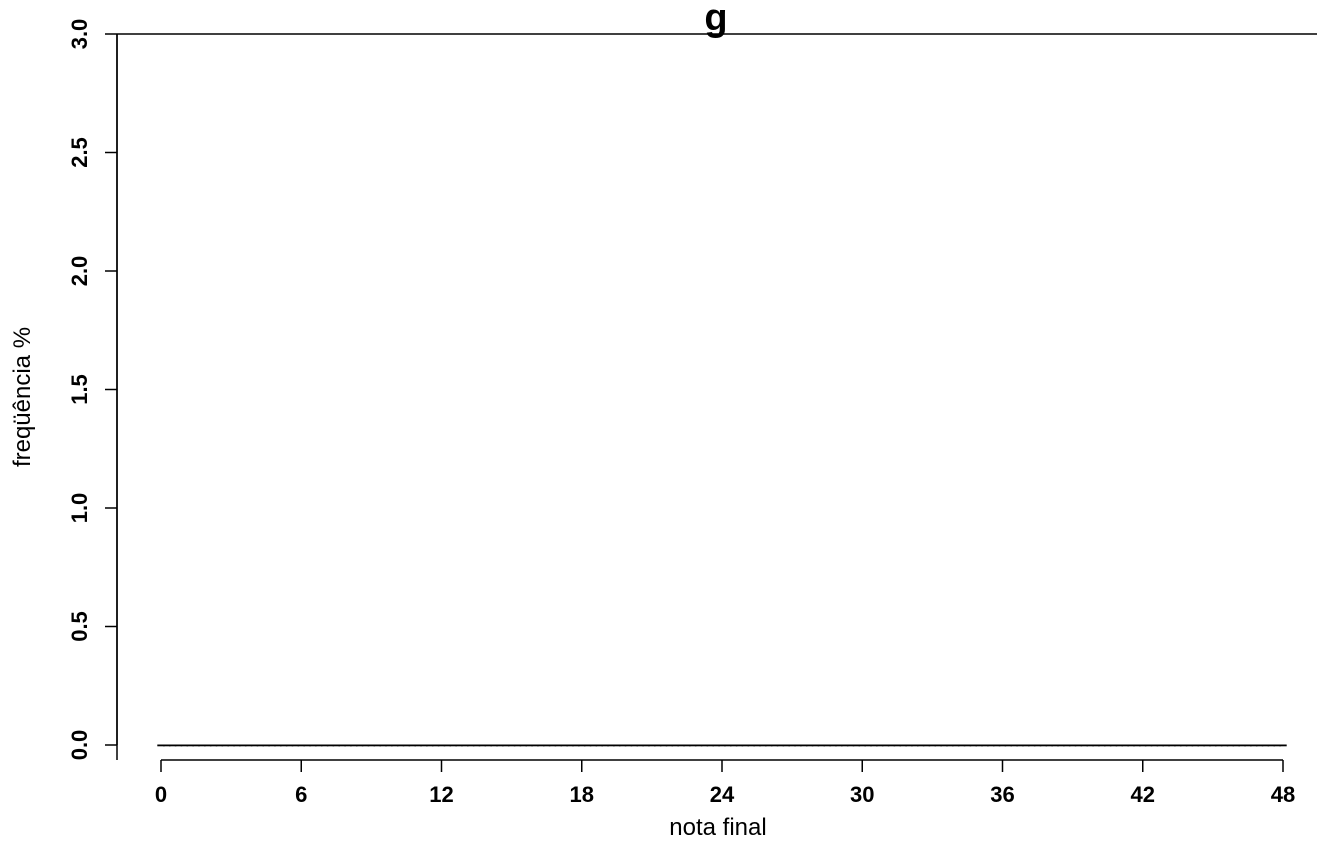 Image resolution: width=1317 pixels, height=852 pixels. What do you see at coordinates (722, 745) in the screenshot?
I see `bars-group` at bounding box center [722, 745].